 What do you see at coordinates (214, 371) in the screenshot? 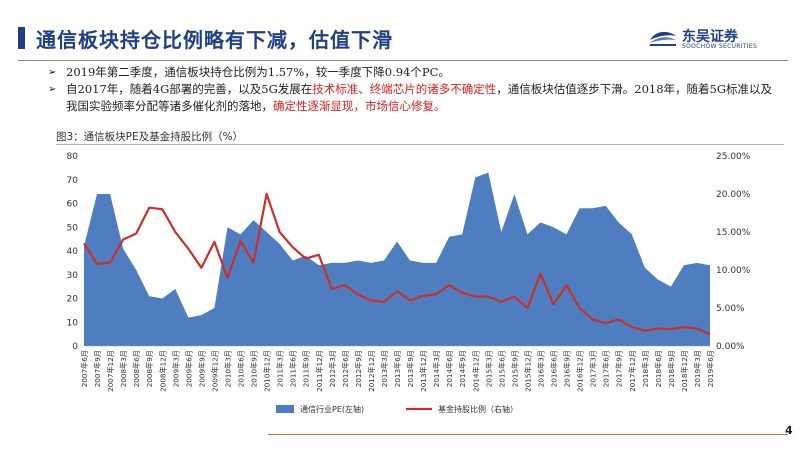
I see `x-tick-label: 2009年12月` at bounding box center [214, 371].